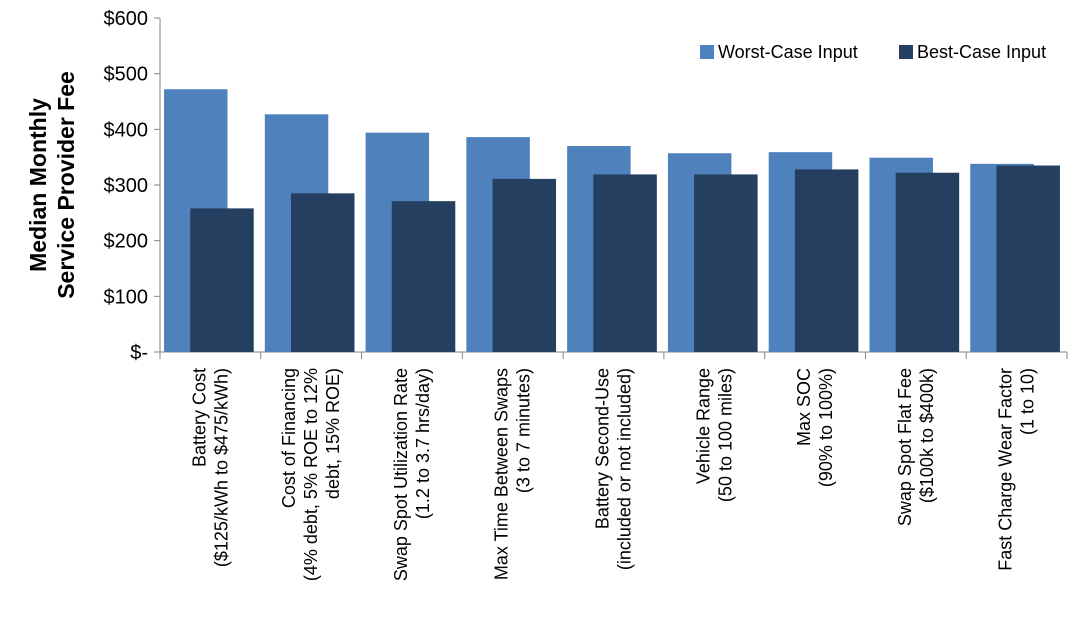  I want to click on y-tick-label: $500, so click(126, 75).